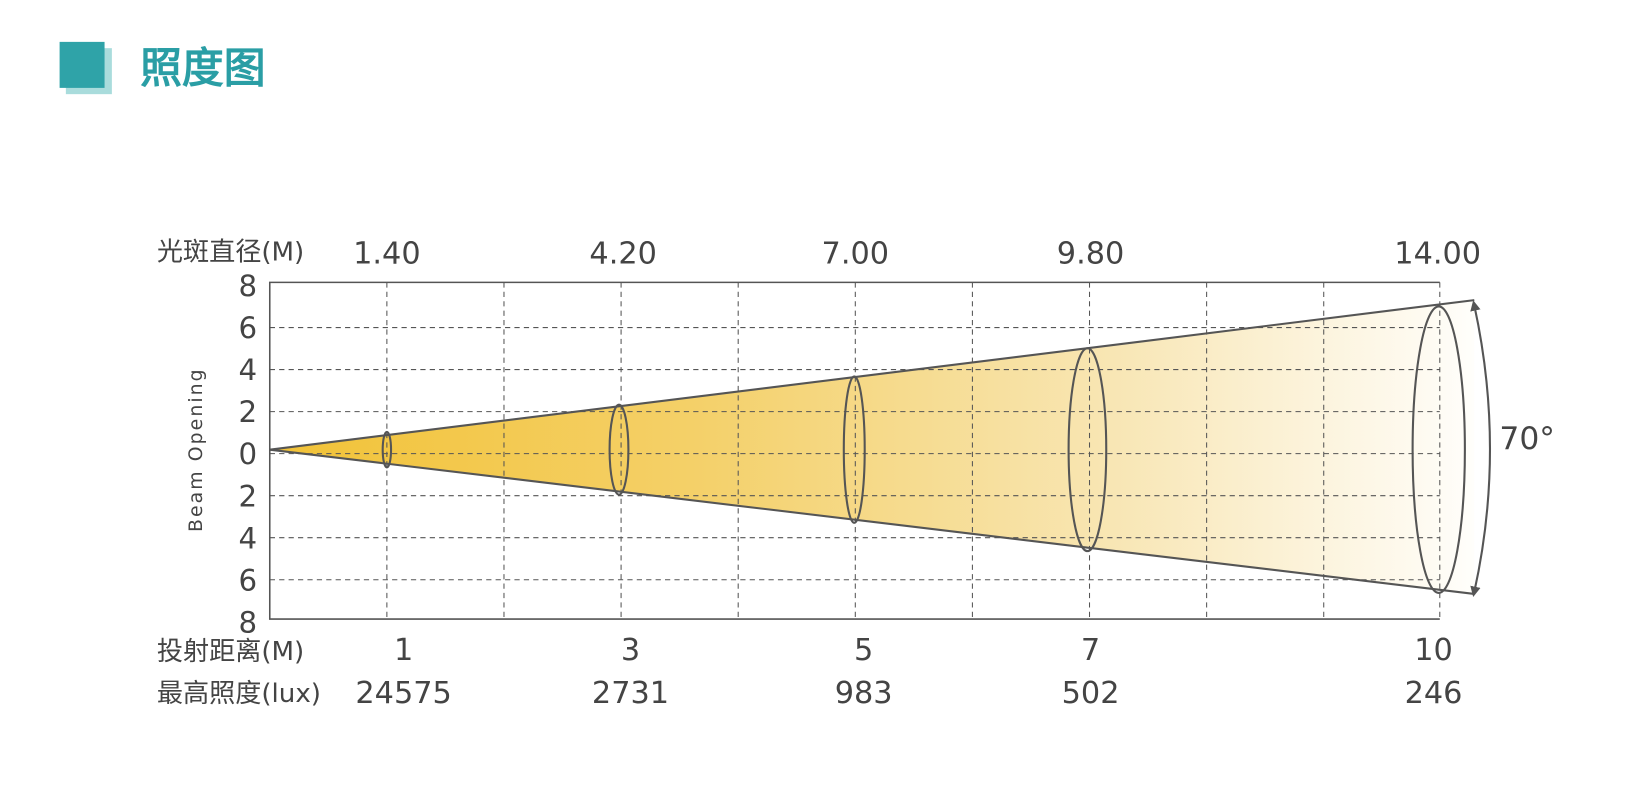 Image resolution: width=1628 pixels, height=800 pixels. What do you see at coordinates (623, 254) in the screenshot?
I see `diameter-value: 4.20` at bounding box center [623, 254].